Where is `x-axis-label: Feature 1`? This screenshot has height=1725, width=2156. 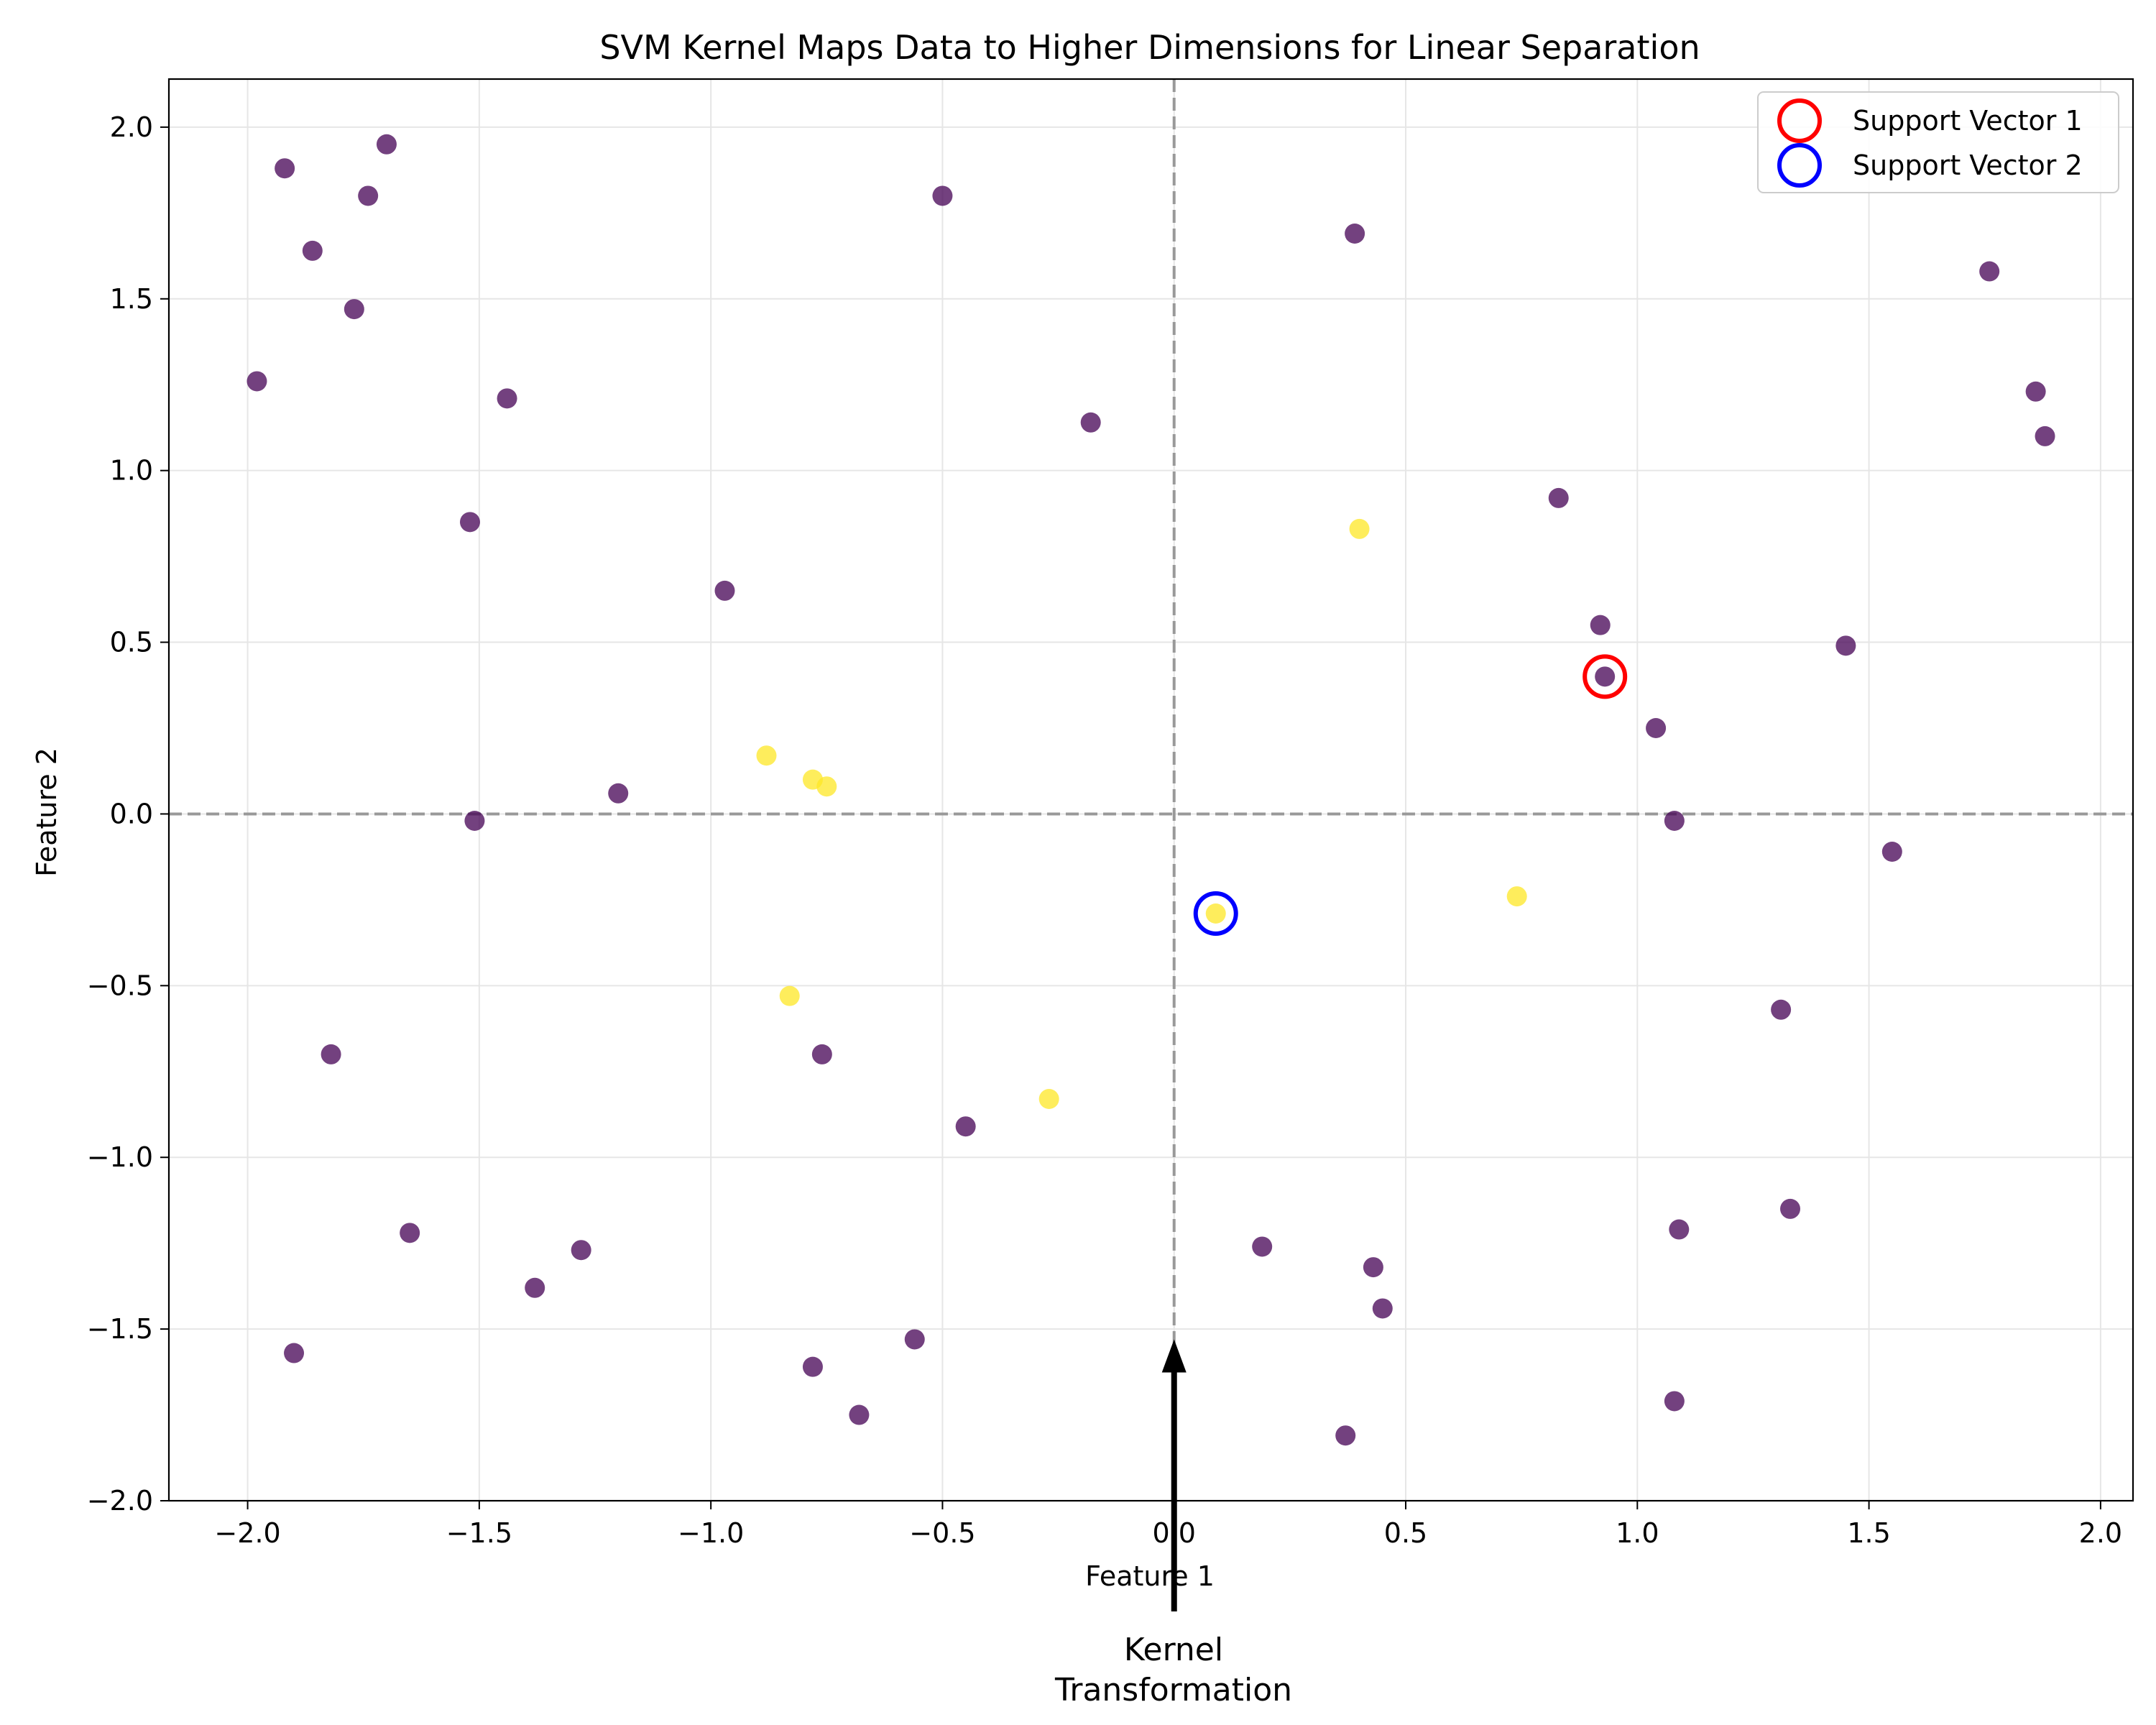
x-axis-label: Feature 1 is located at coordinates (1150, 1576).